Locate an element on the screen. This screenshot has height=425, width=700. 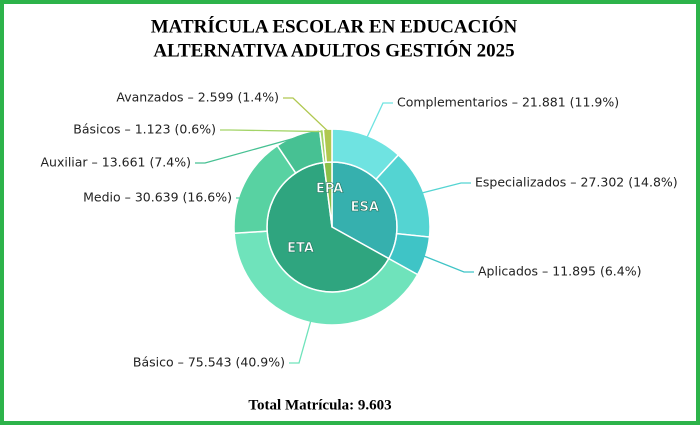
segment-label: Especializados – 27.302 (14.8%) is located at coordinates (576, 182).